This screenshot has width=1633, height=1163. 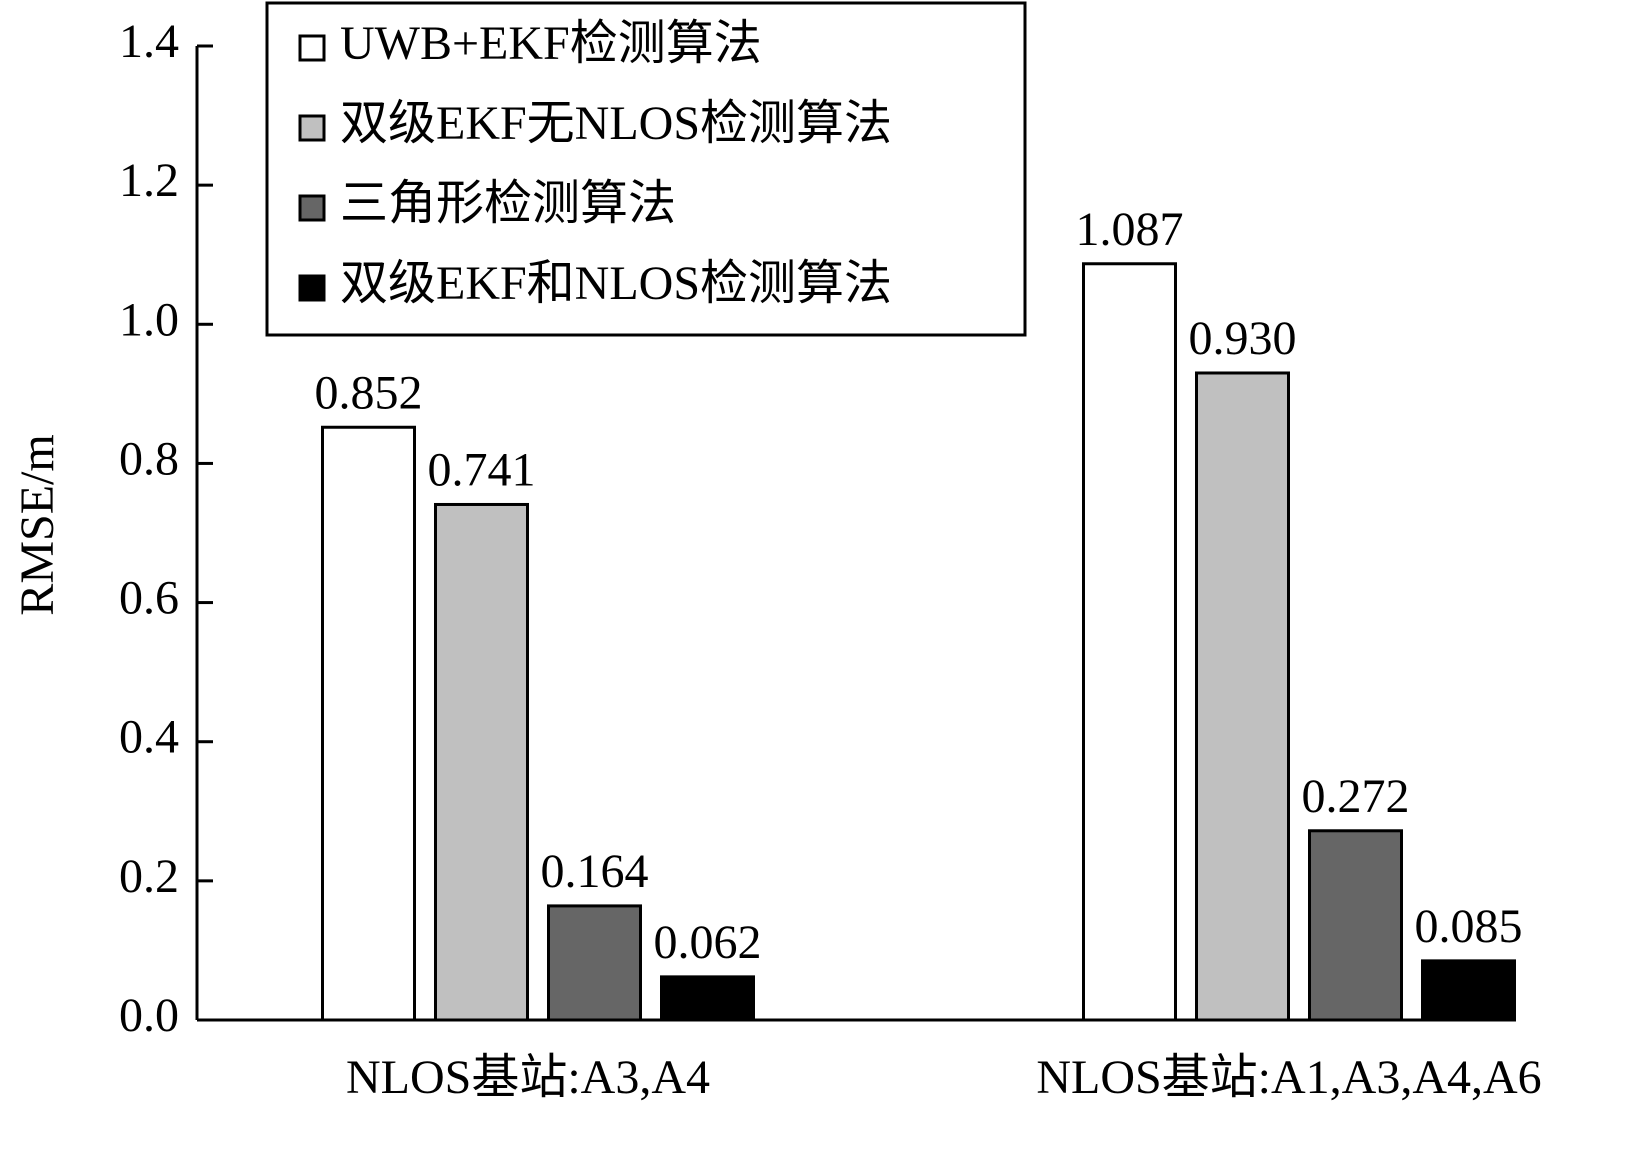 I want to click on x-tick-label: NLOS基站:A3,A4, so click(x=528, y=1077).